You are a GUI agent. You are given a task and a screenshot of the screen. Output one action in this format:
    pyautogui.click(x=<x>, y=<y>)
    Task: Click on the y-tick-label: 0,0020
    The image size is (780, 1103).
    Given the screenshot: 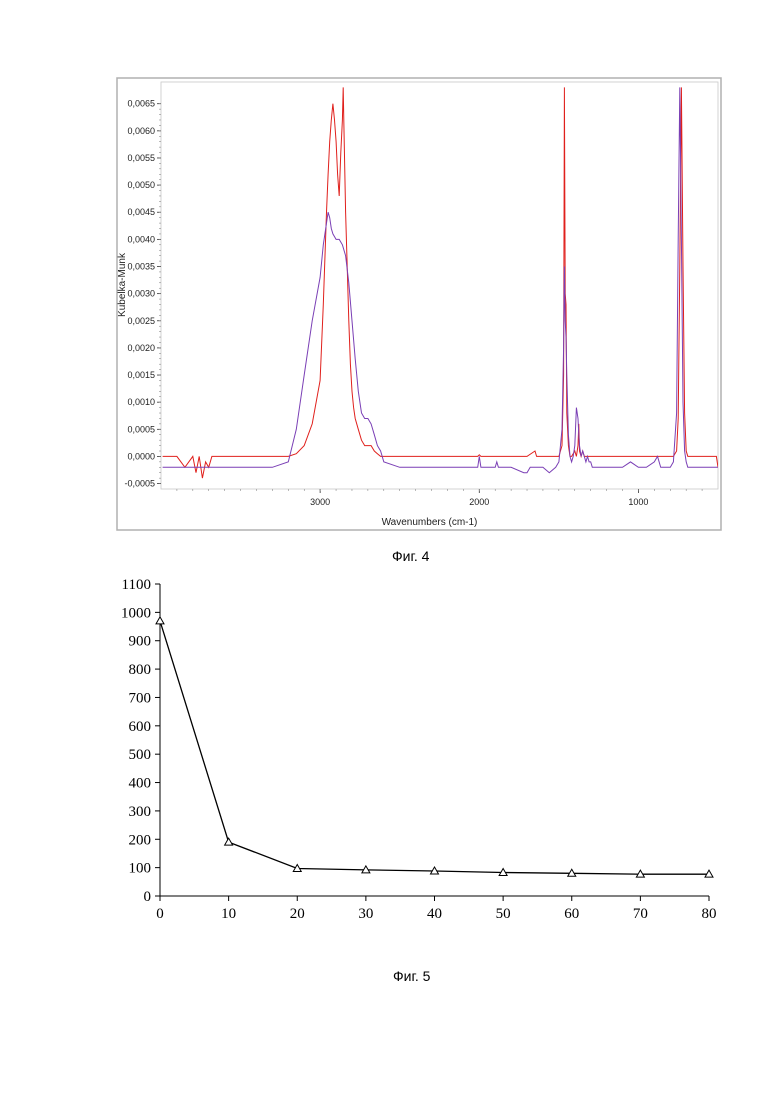 What is the action you would take?
    pyautogui.click(x=141, y=348)
    